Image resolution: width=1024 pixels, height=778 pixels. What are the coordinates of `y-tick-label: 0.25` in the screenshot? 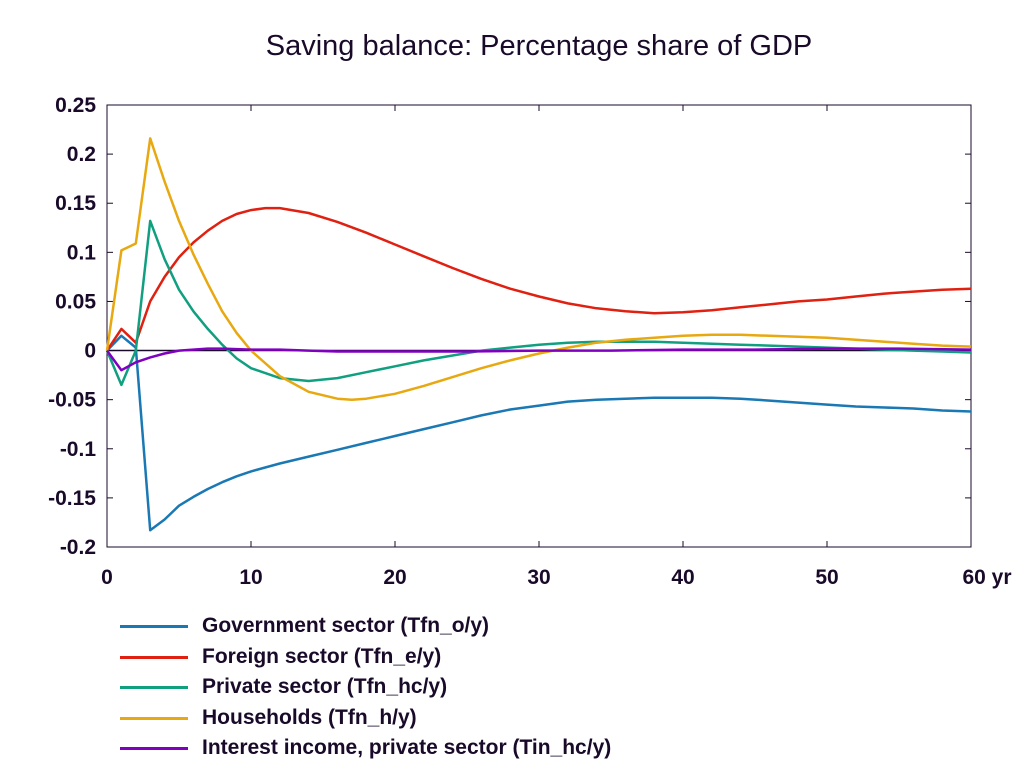 It's located at (75, 105).